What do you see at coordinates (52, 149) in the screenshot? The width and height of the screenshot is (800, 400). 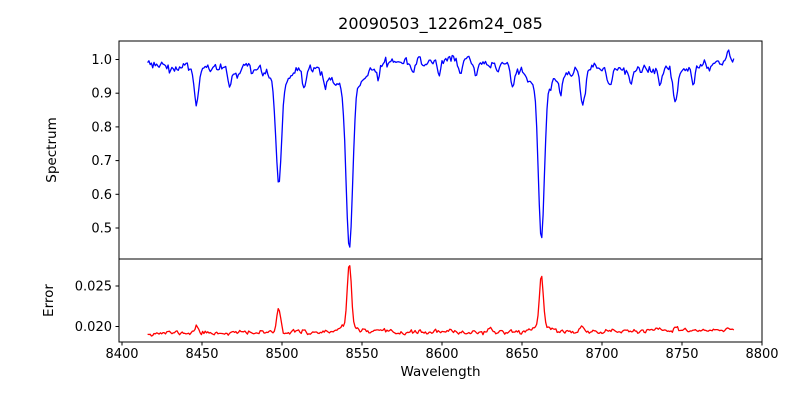 I see `spectrum-yaxis-label: Spectrum` at bounding box center [52, 149].